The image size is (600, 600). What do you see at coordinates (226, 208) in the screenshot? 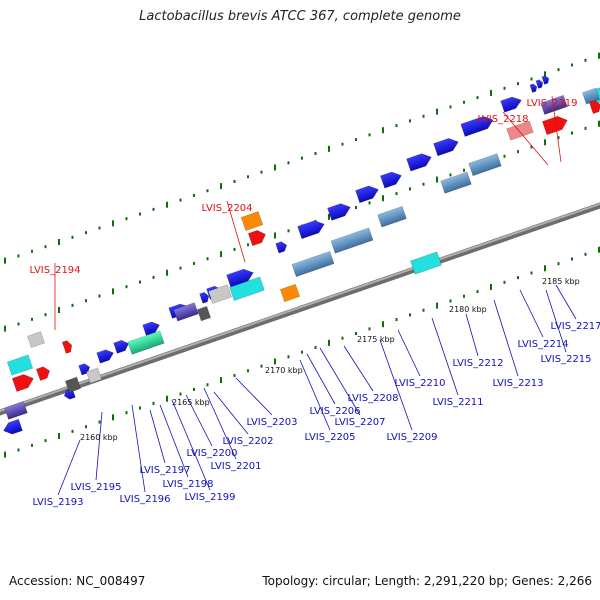
I see `highlight-label: LVIS_2204` at bounding box center [226, 208].